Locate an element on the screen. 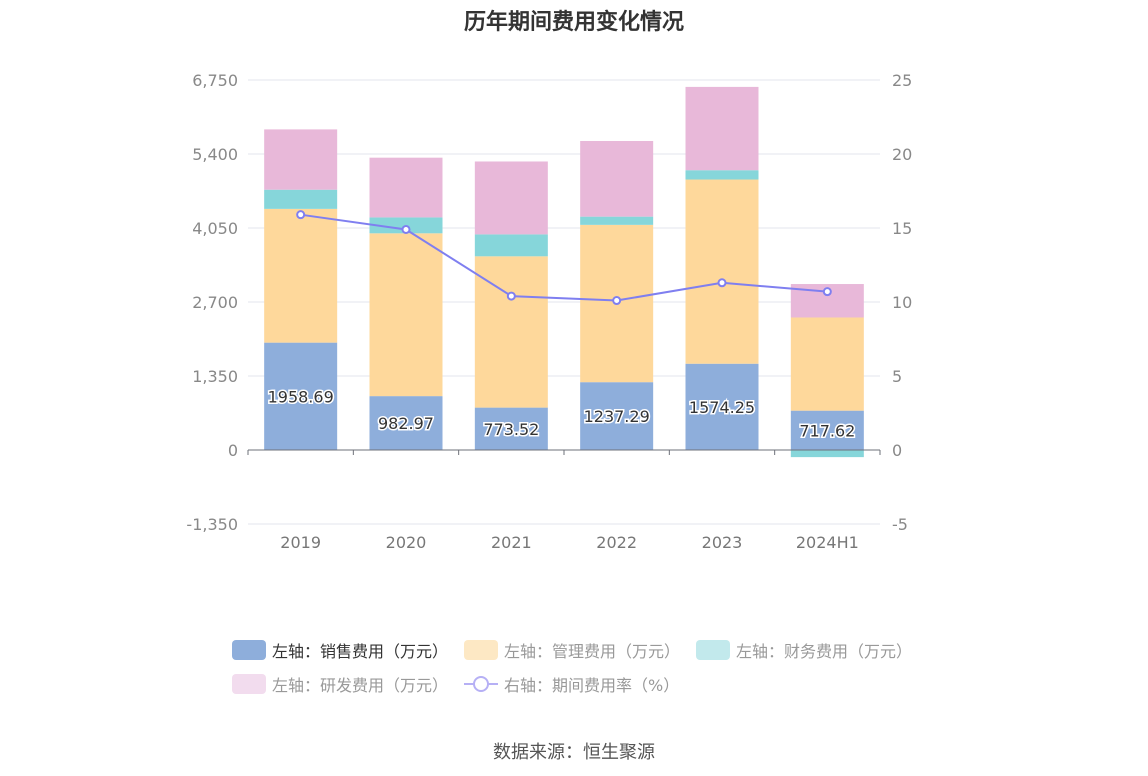  x-axis-category-label: 2024H1 is located at coordinates (827, 542).